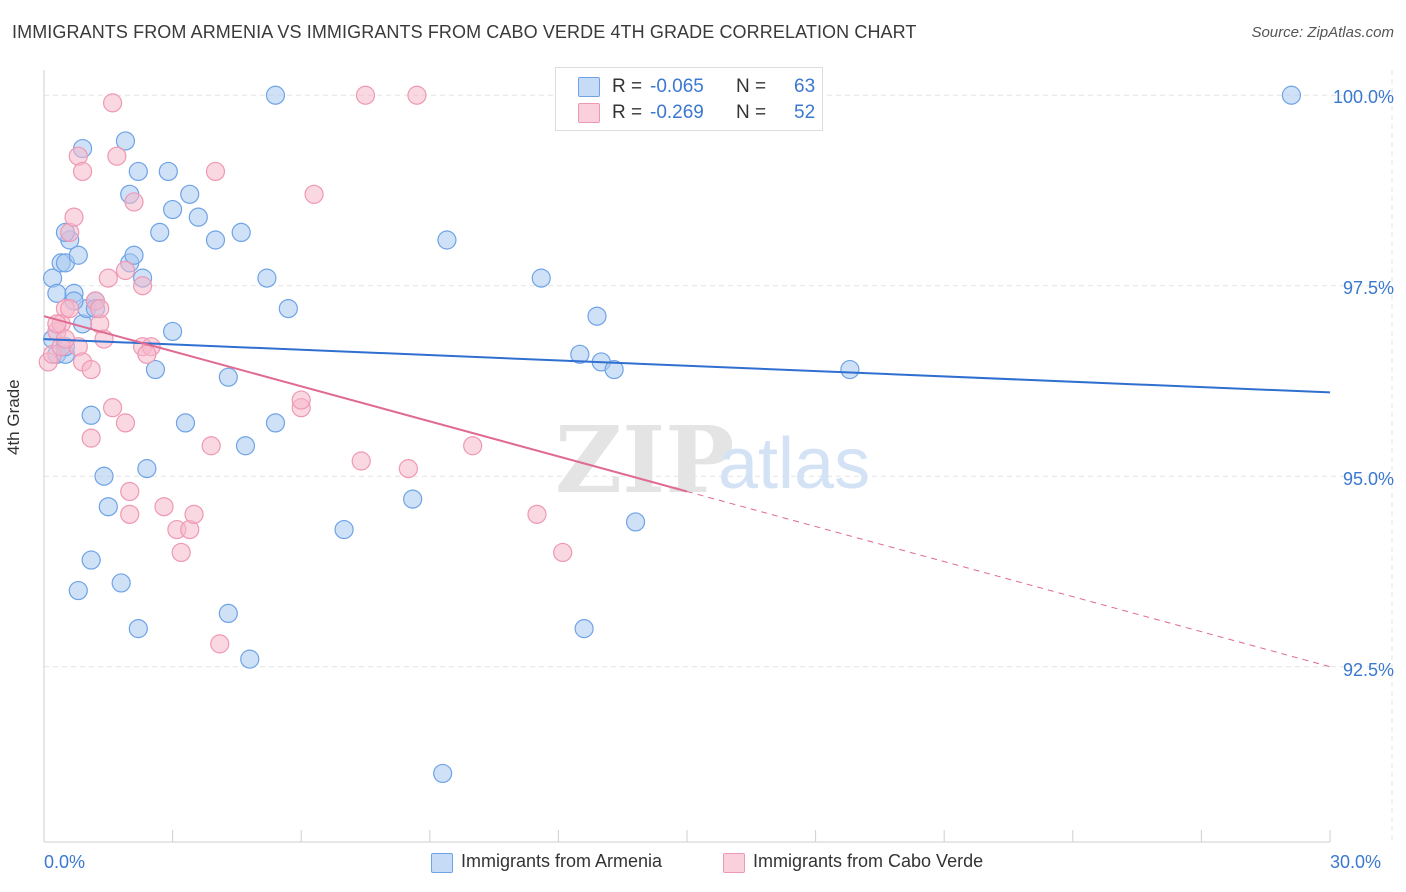 The height and width of the screenshot is (892, 1406). I want to click on r-value: -0.269, so click(677, 112).